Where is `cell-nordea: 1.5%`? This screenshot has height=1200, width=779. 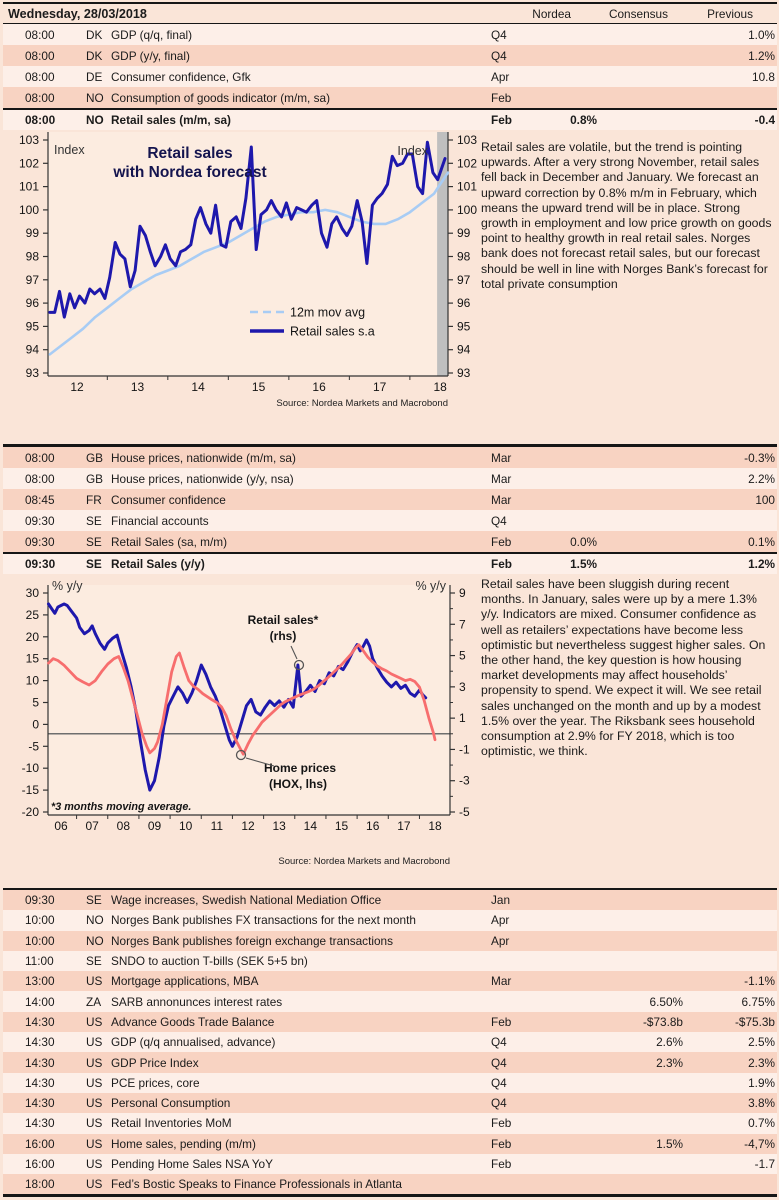 cell-nordea: 1.5% is located at coordinates (583, 564).